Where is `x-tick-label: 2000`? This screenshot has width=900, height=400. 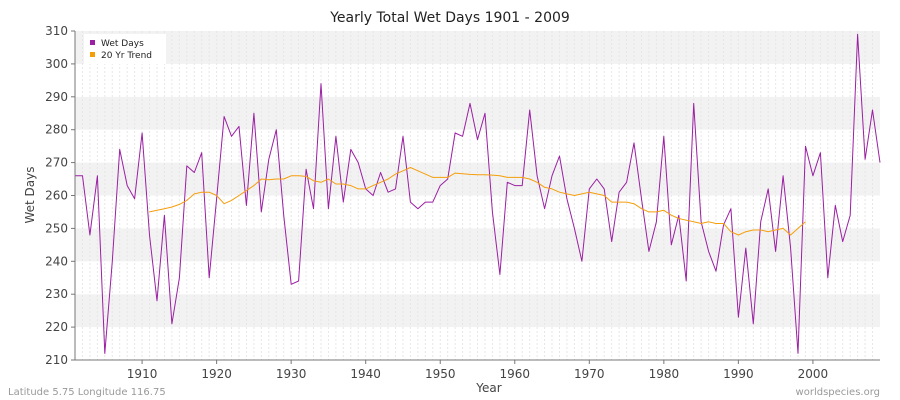 x-tick-label: 2000 is located at coordinates (813, 374).